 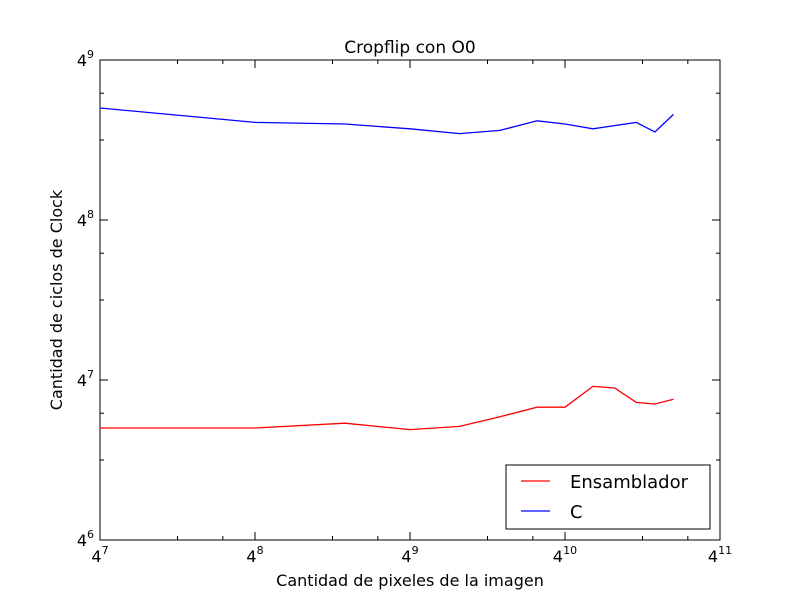 I want to click on y-tick-label: 46, so click(x=85, y=539).